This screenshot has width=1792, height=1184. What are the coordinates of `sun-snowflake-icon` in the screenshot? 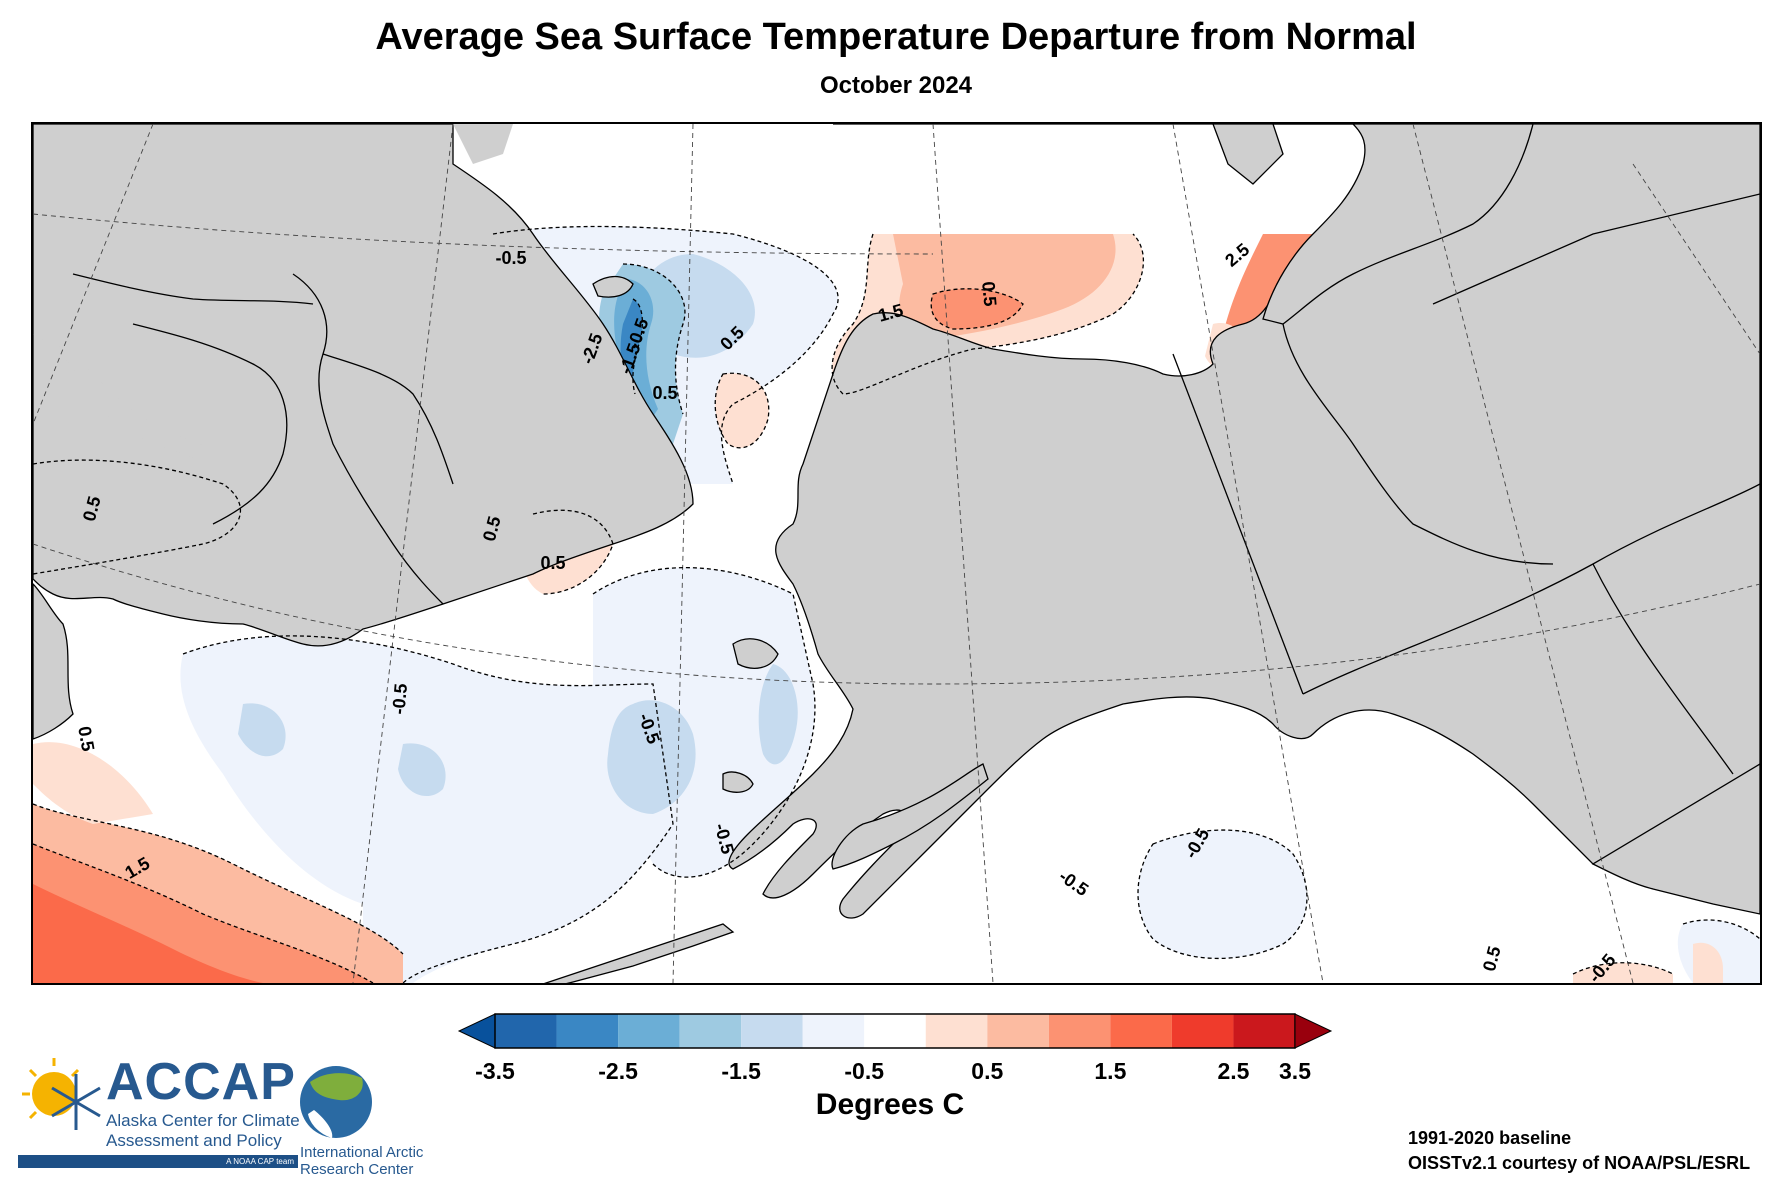 It's located at (61, 1094).